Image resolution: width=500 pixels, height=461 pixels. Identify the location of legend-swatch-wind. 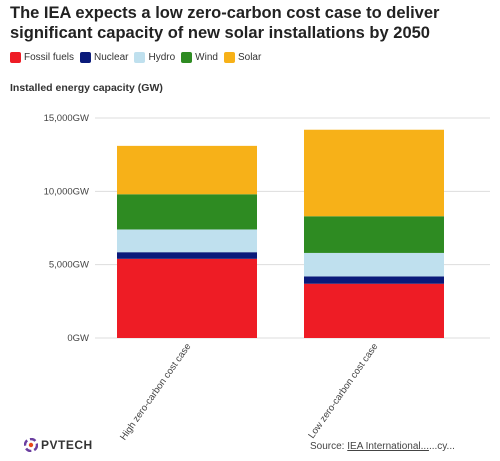
(187, 57).